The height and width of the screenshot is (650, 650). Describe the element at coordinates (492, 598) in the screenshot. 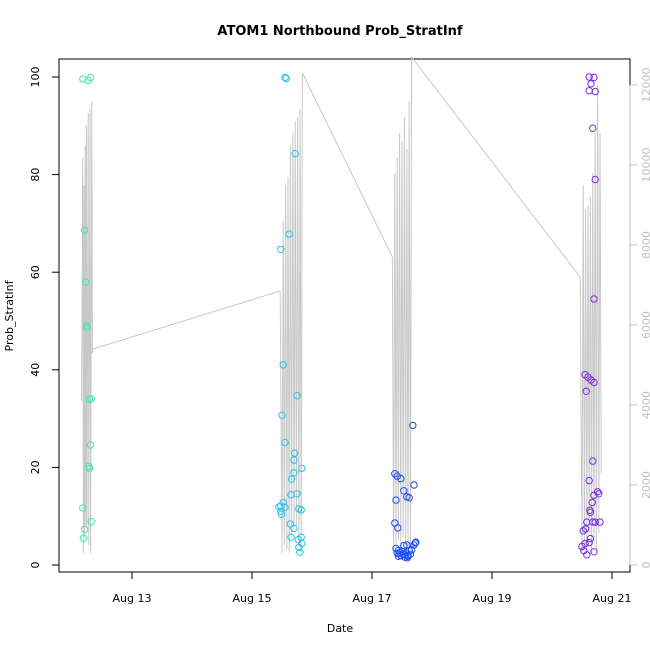

I see `x-tick-label: Aug 19` at that location.